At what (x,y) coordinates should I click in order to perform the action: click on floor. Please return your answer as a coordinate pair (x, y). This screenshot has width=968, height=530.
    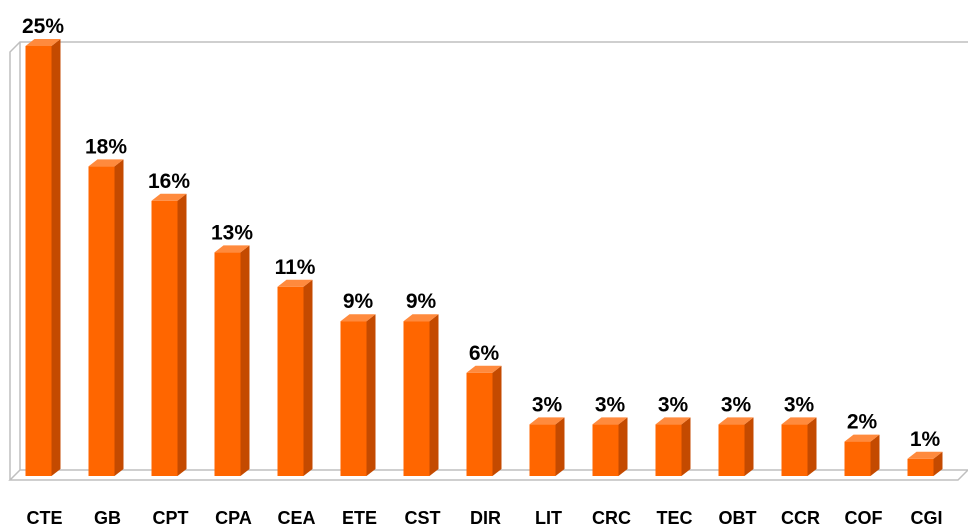
    Looking at the image, I should click on (488, 475).